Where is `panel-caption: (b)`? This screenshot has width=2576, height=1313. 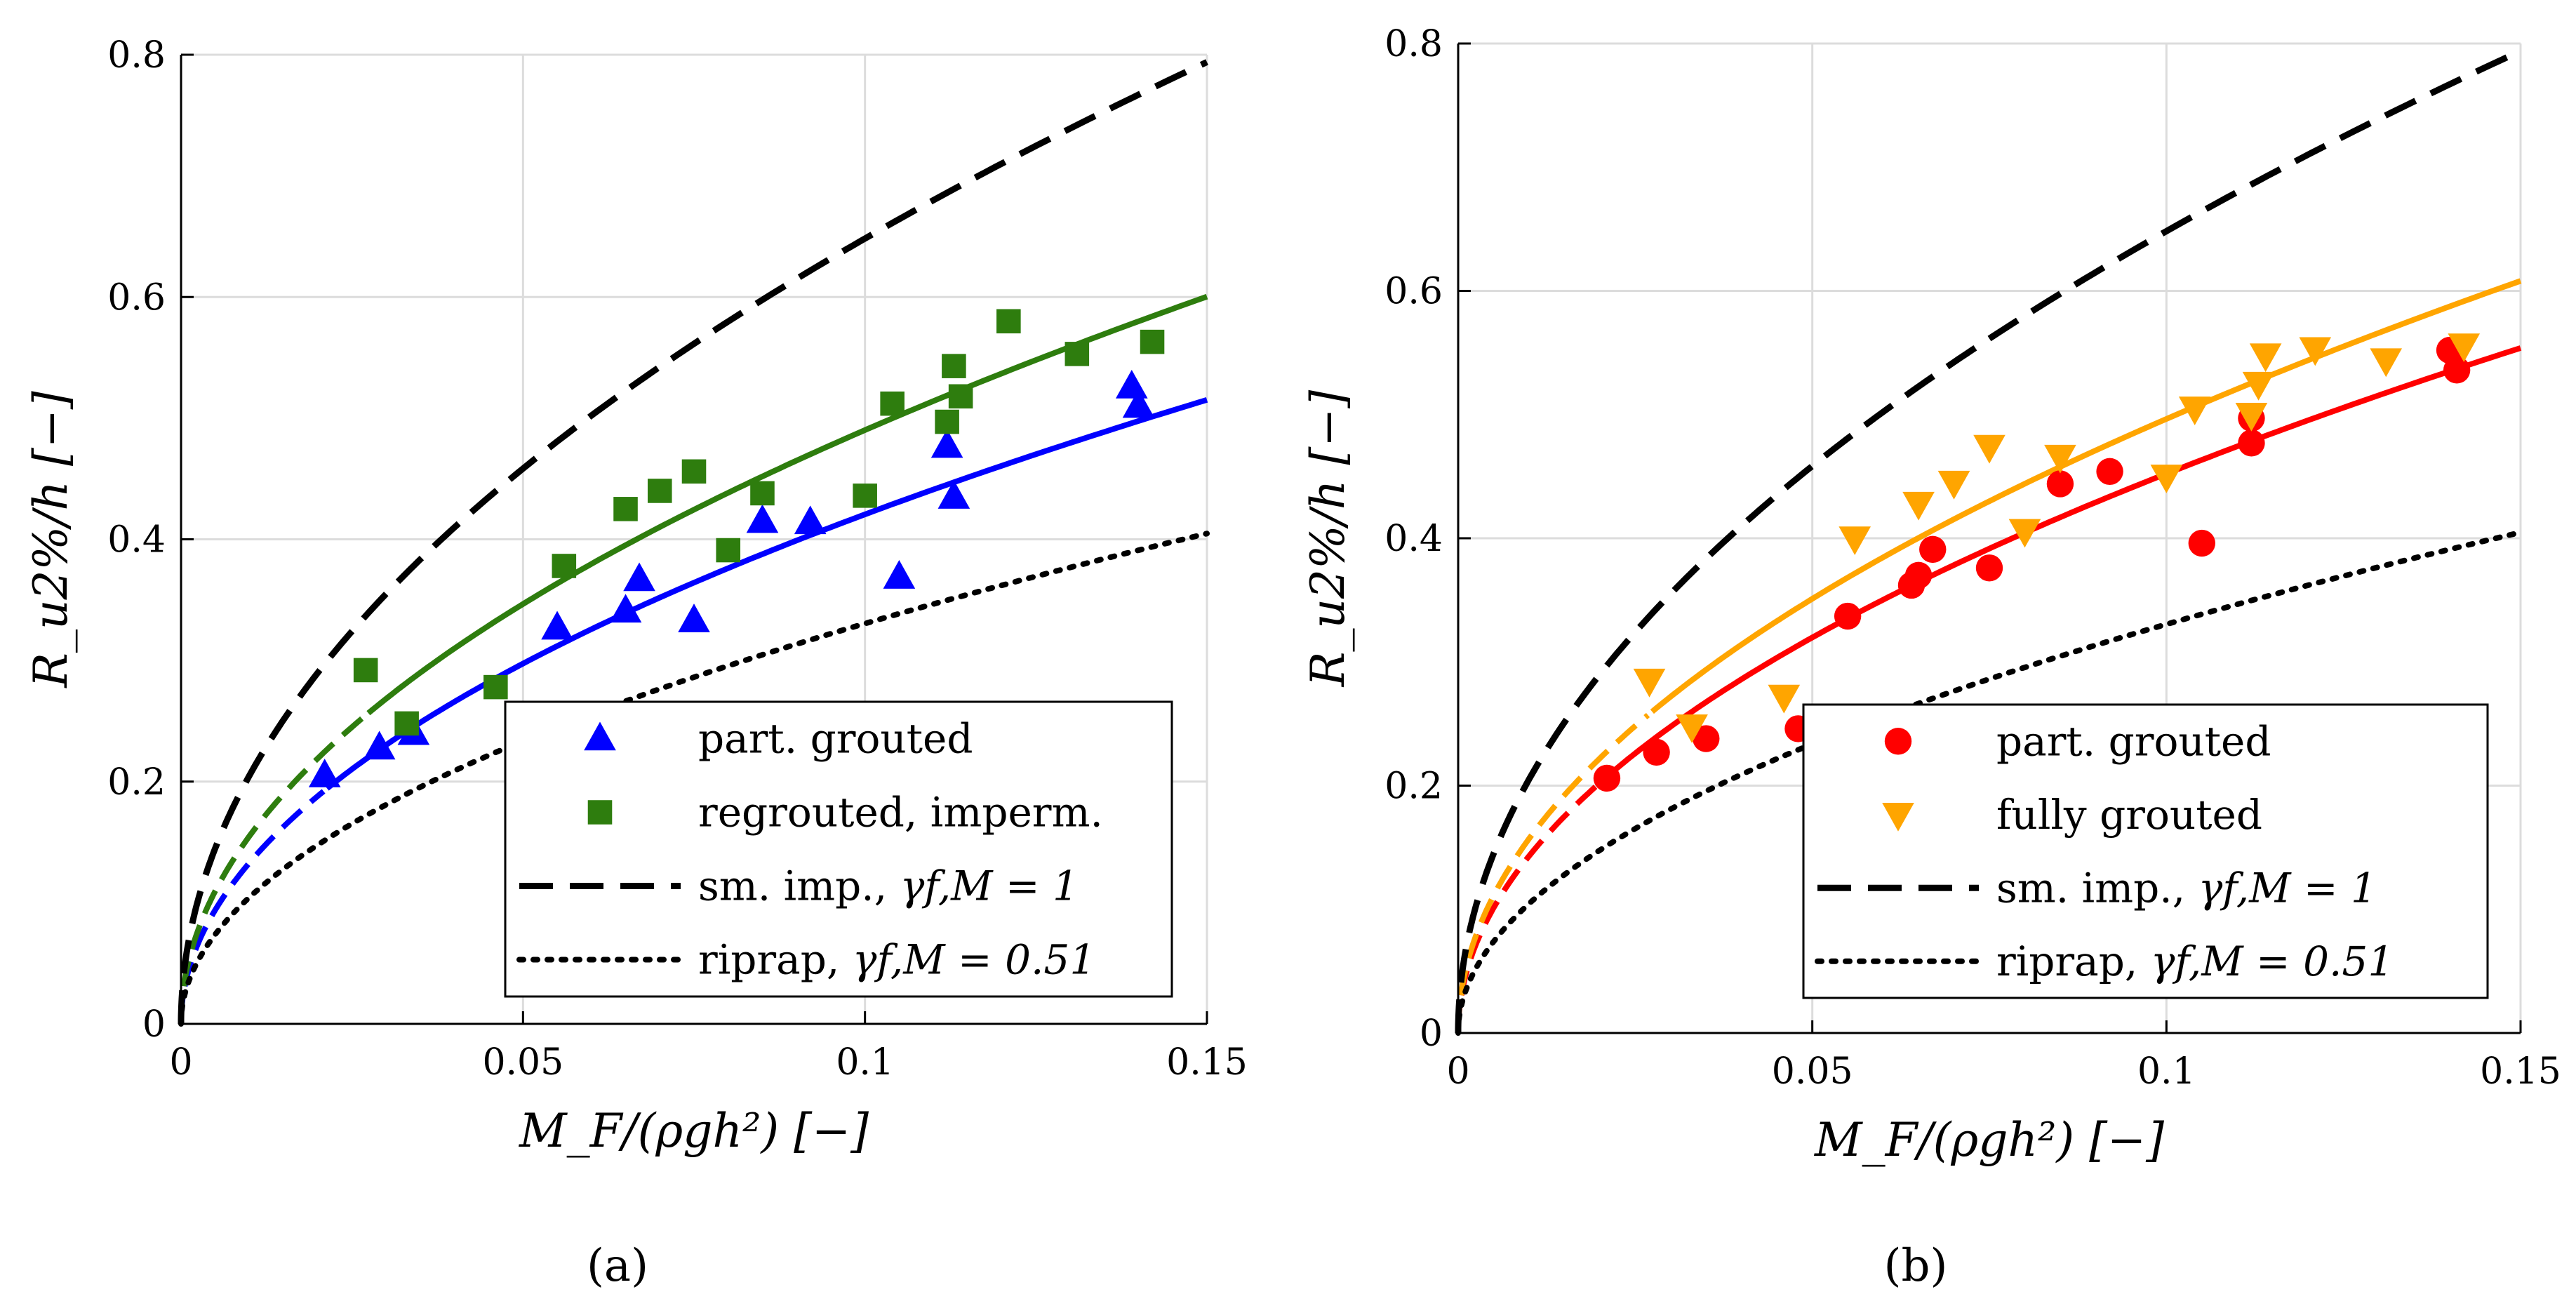 panel-caption: (b) is located at coordinates (1916, 1266).